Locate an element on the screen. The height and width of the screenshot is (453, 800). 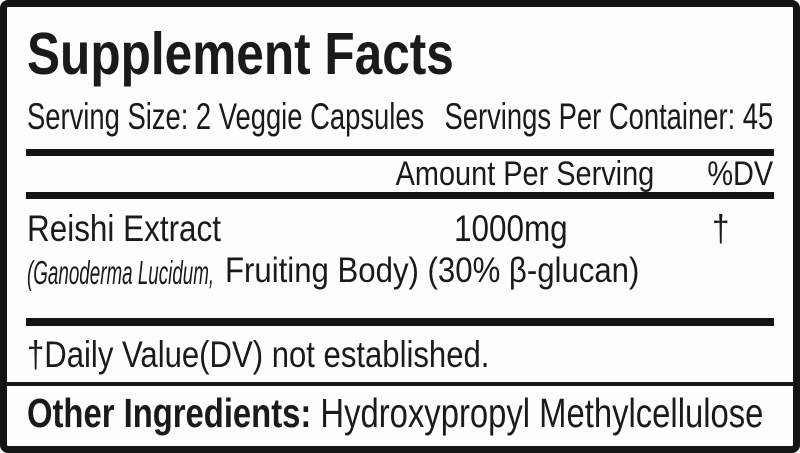
ingredient-detail-text: Fruiting Body) (30% β-glucan) is located at coordinates (432, 270).